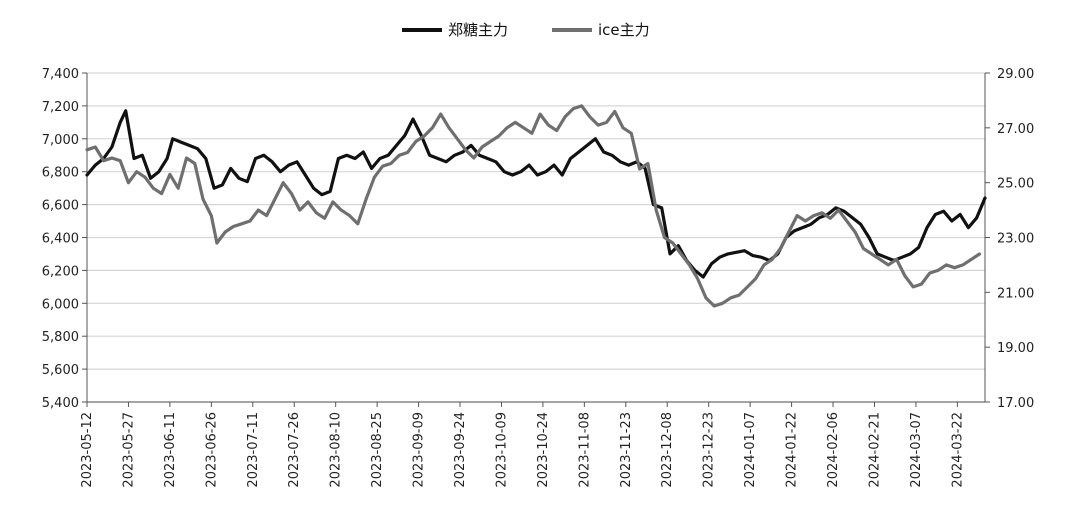 This screenshot has height=532, width=1074. What do you see at coordinates (478, 30) in the screenshot?
I see `legend-label: 郑糖主力` at bounding box center [478, 30].